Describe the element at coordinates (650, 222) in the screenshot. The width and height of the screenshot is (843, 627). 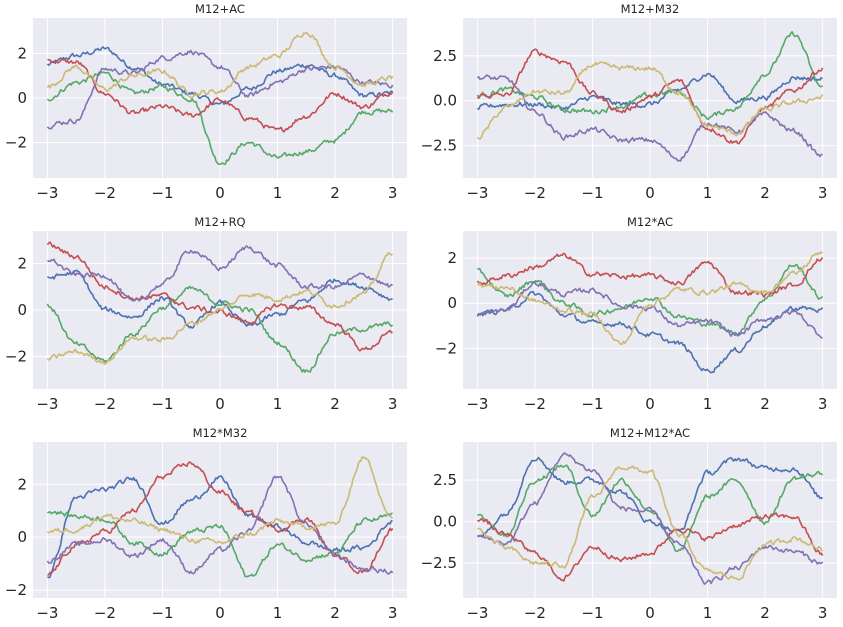
I see `subplot-title: M12*AC` at that location.